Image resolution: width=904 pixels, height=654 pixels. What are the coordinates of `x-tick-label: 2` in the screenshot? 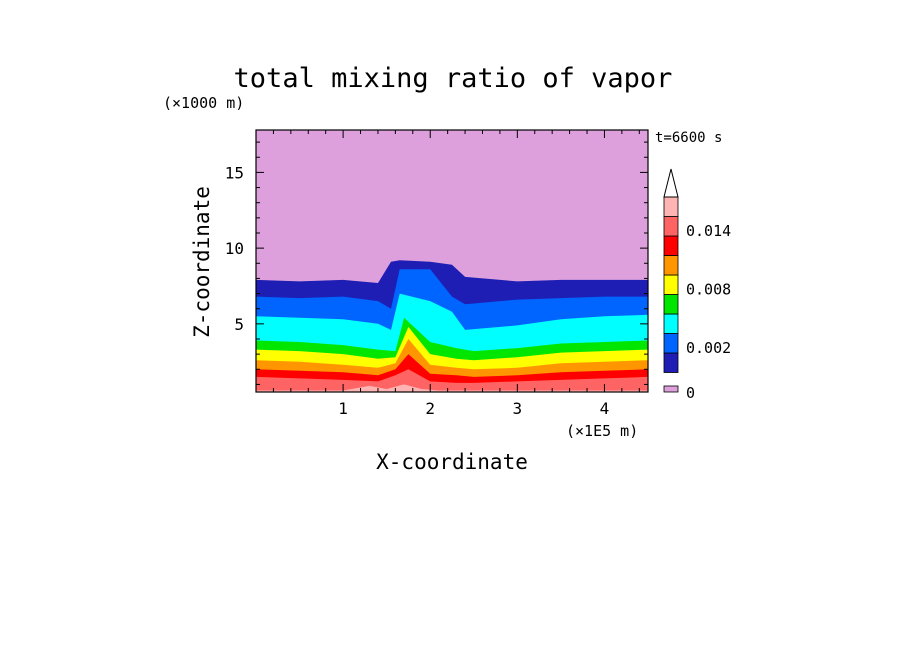 It's located at (430, 408).